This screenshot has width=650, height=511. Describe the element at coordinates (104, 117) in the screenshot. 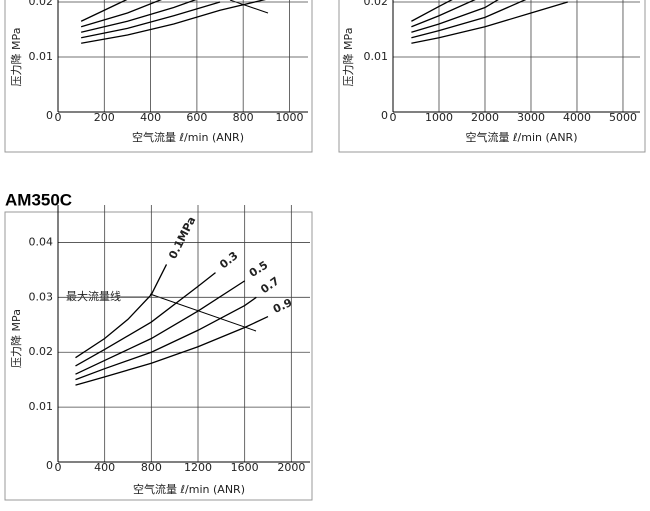

I see `x-tick-label: 200` at that location.